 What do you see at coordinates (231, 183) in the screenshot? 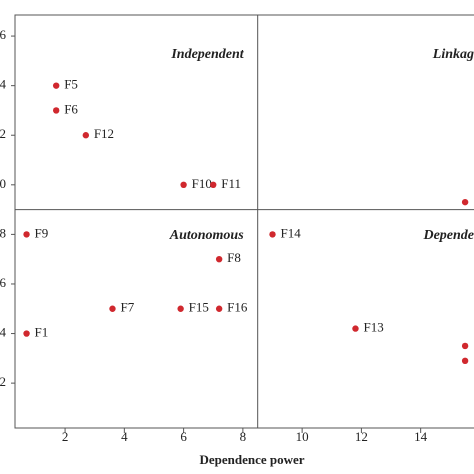
I see `point-label: F11` at bounding box center [231, 183].